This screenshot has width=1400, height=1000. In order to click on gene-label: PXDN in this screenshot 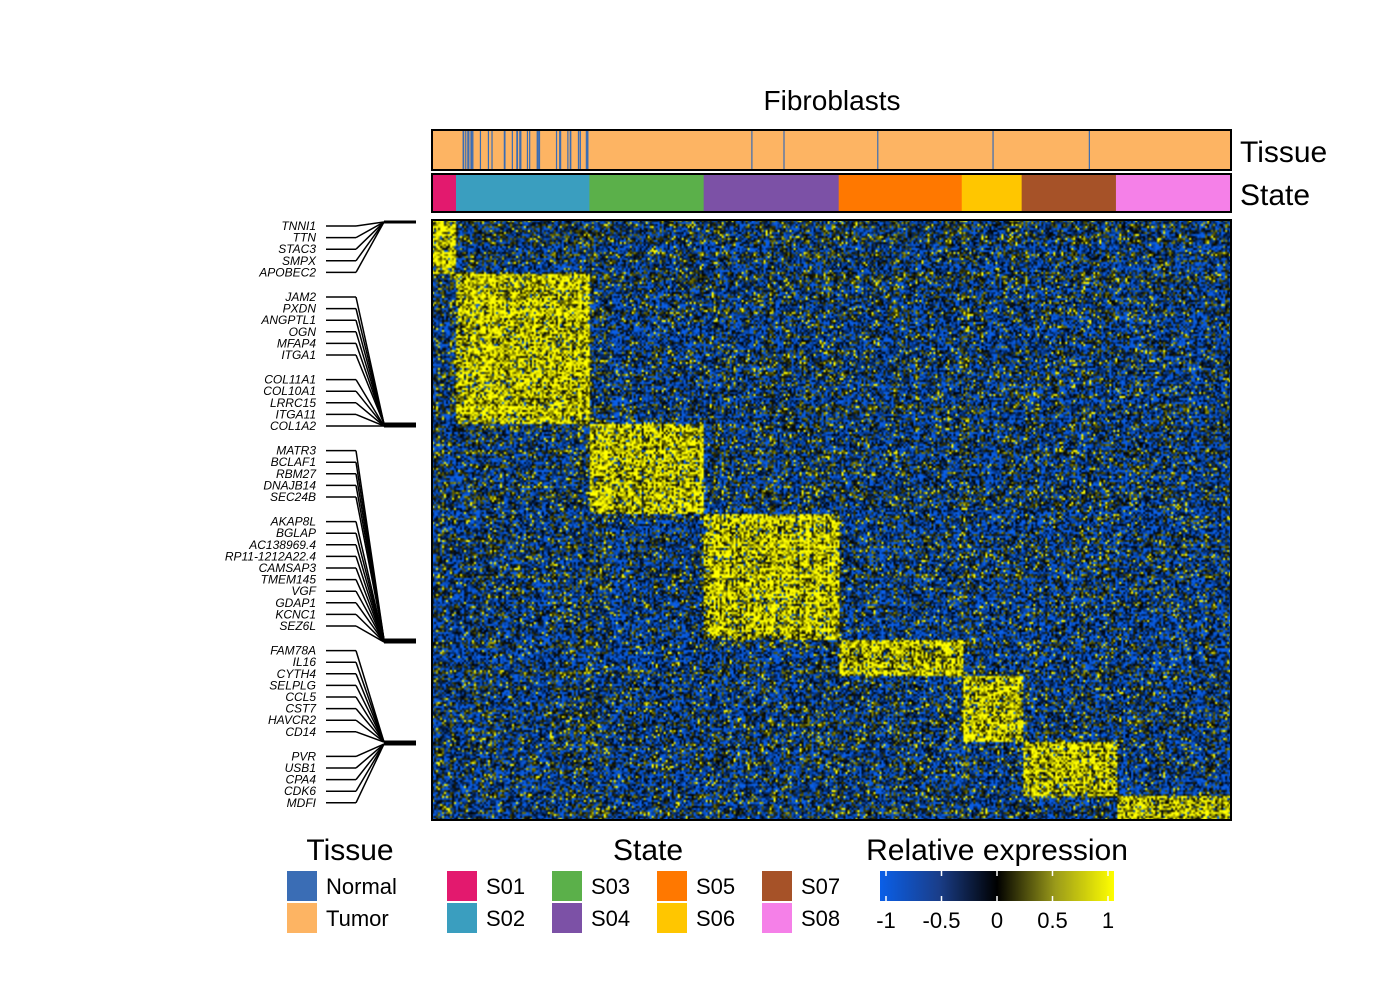, I will do `click(300, 309)`.